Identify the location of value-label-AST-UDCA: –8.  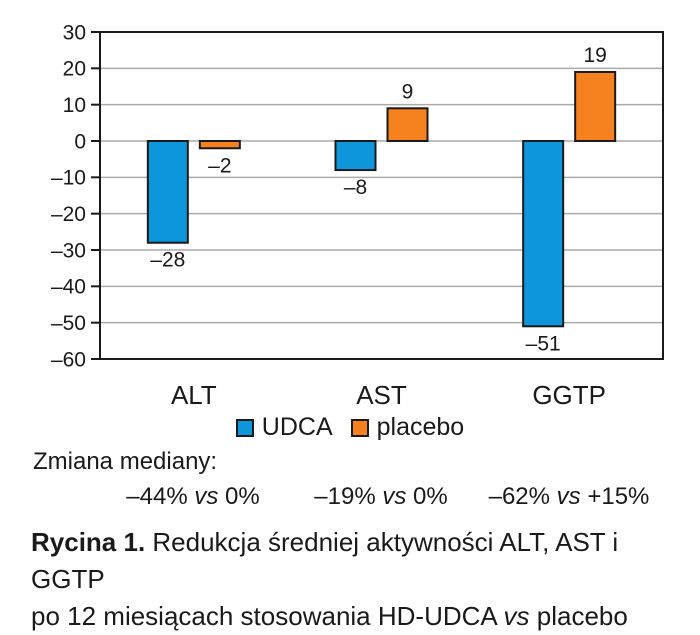
(355, 187).